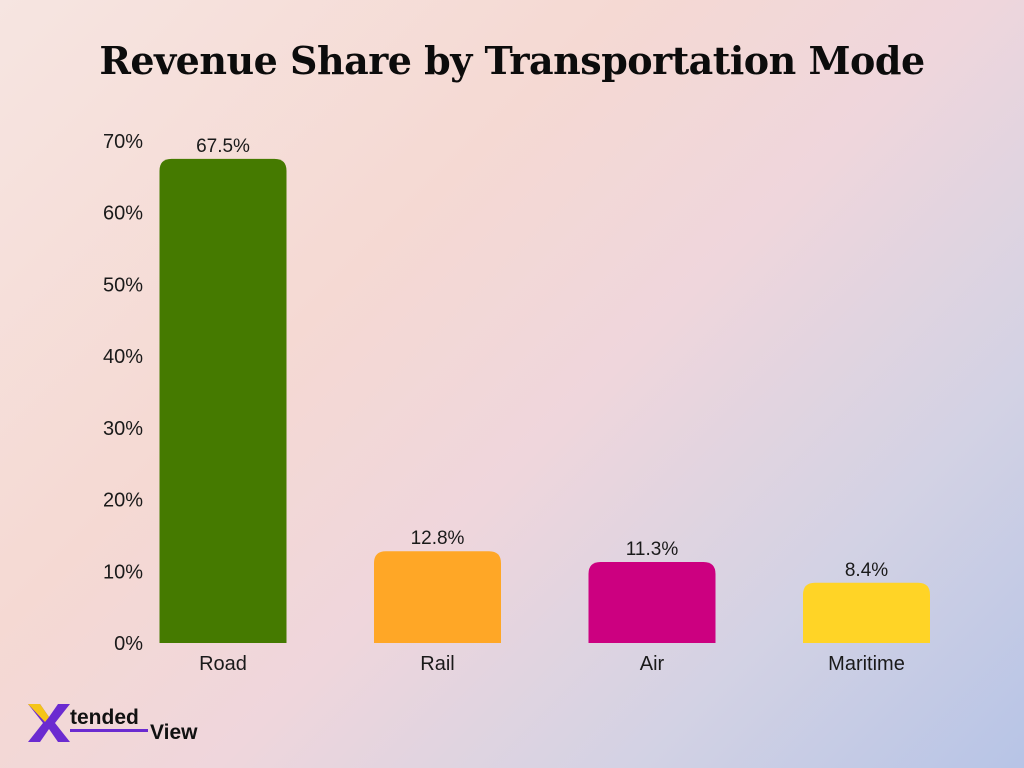 This screenshot has width=1024, height=768. Describe the element at coordinates (437, 664) in the screenshot. I see `x-tick-label: Rail` at that location.